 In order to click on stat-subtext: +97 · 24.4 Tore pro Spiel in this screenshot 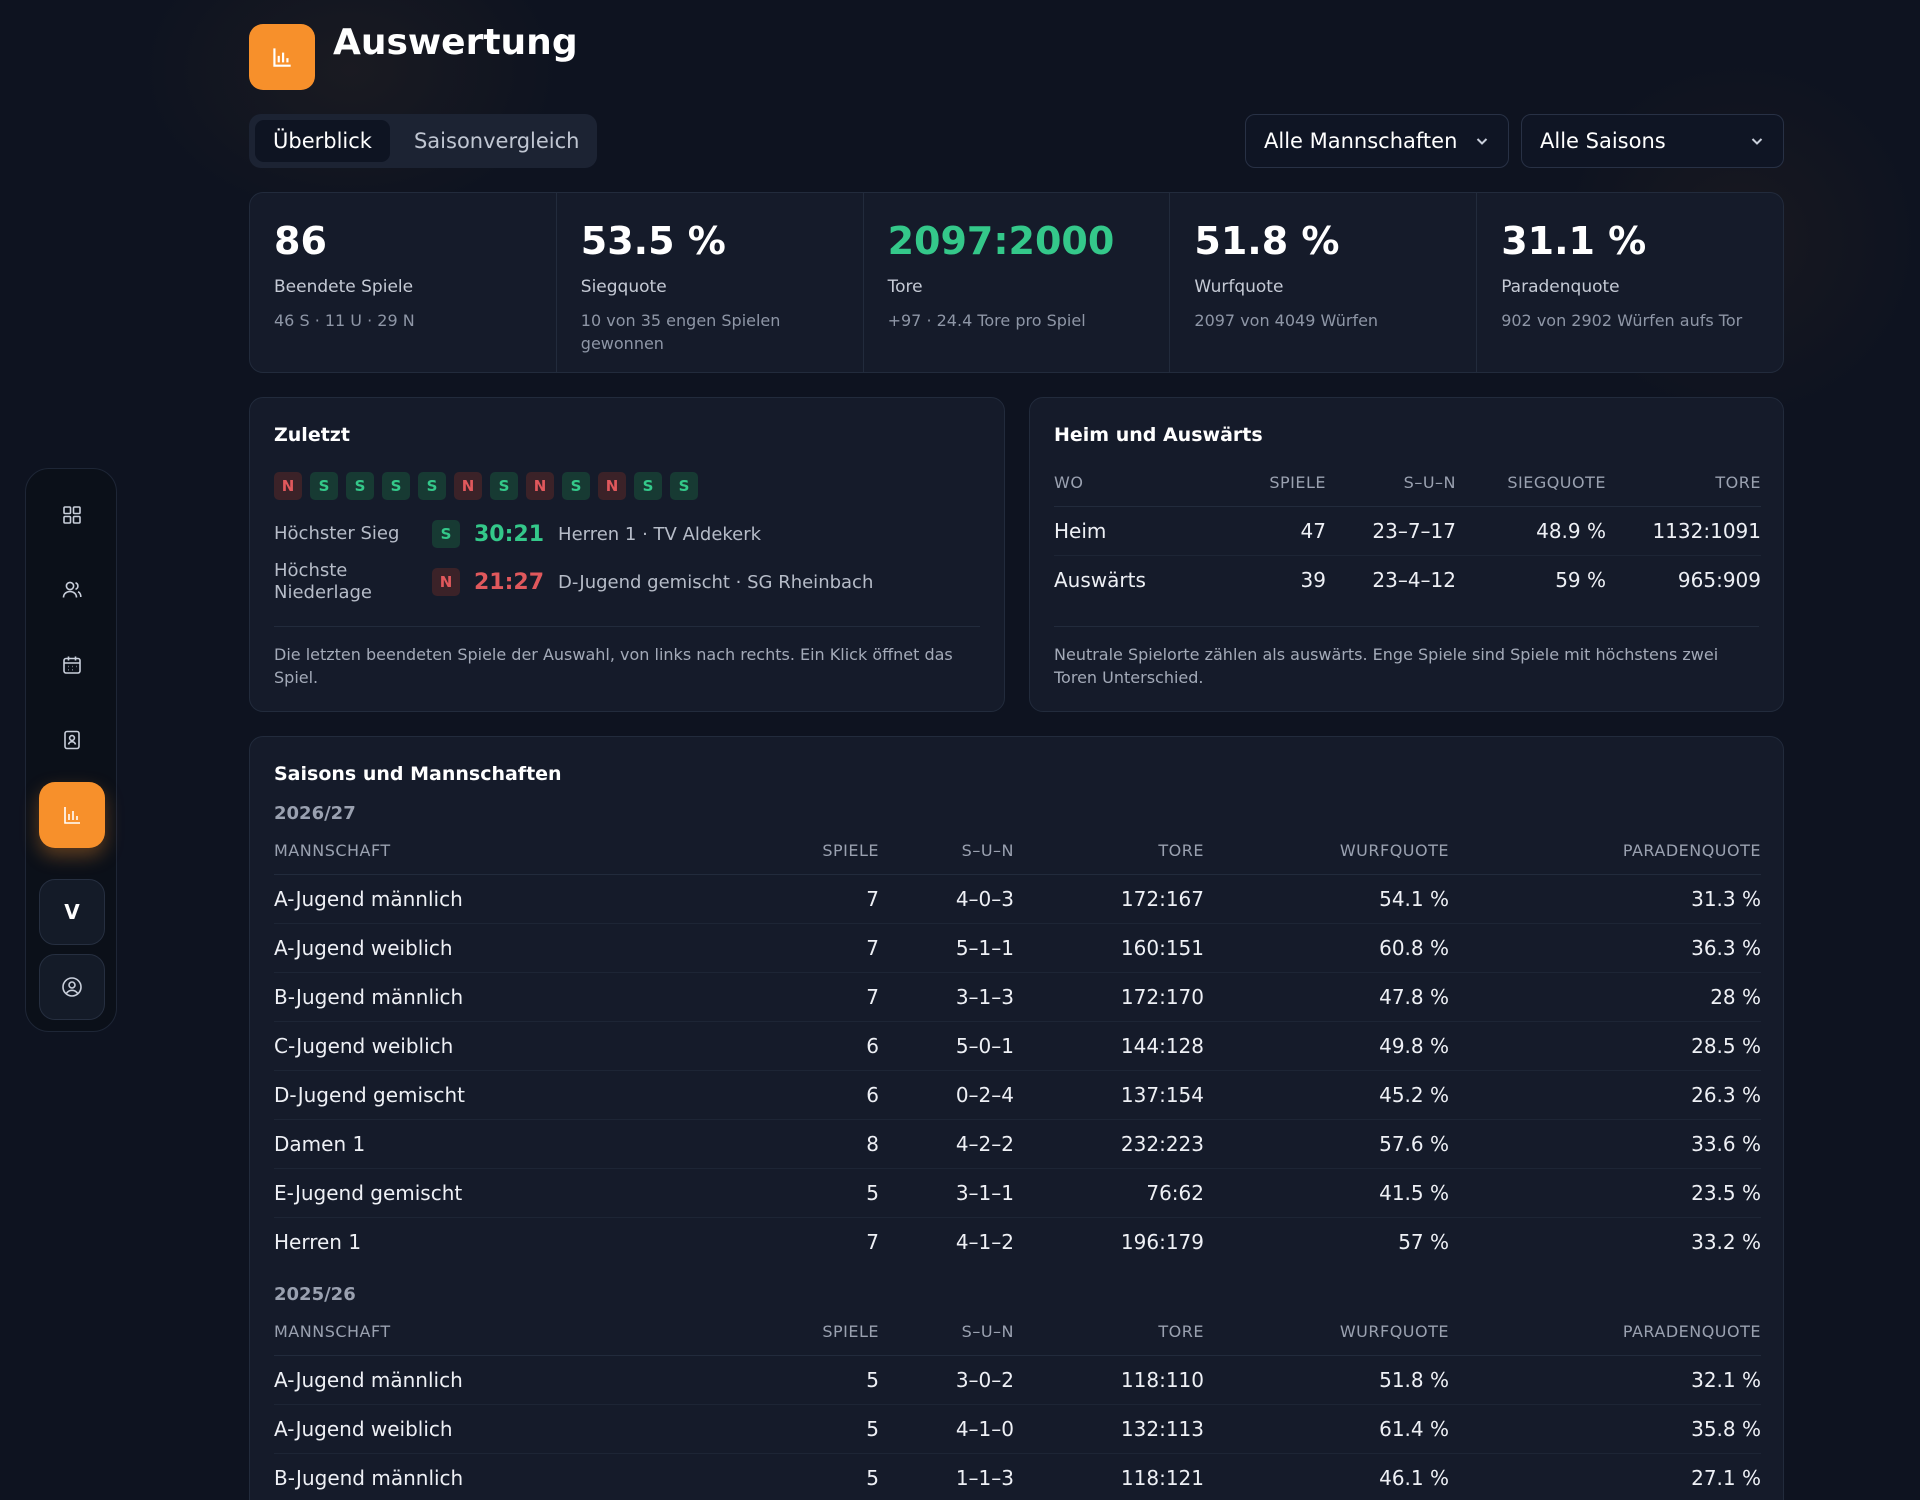, I will do `click(986, 320)`.